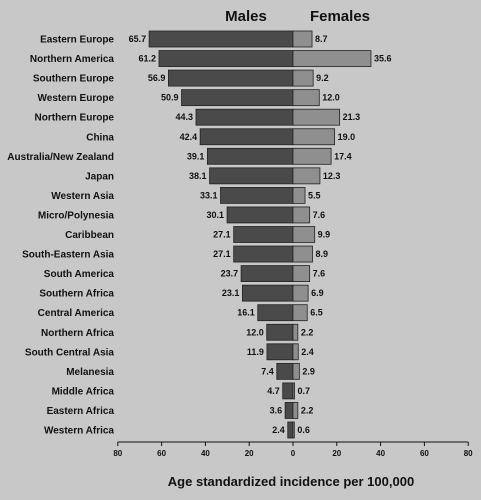  I want to click on region-label-central-america: Central America, so click(76, 313).